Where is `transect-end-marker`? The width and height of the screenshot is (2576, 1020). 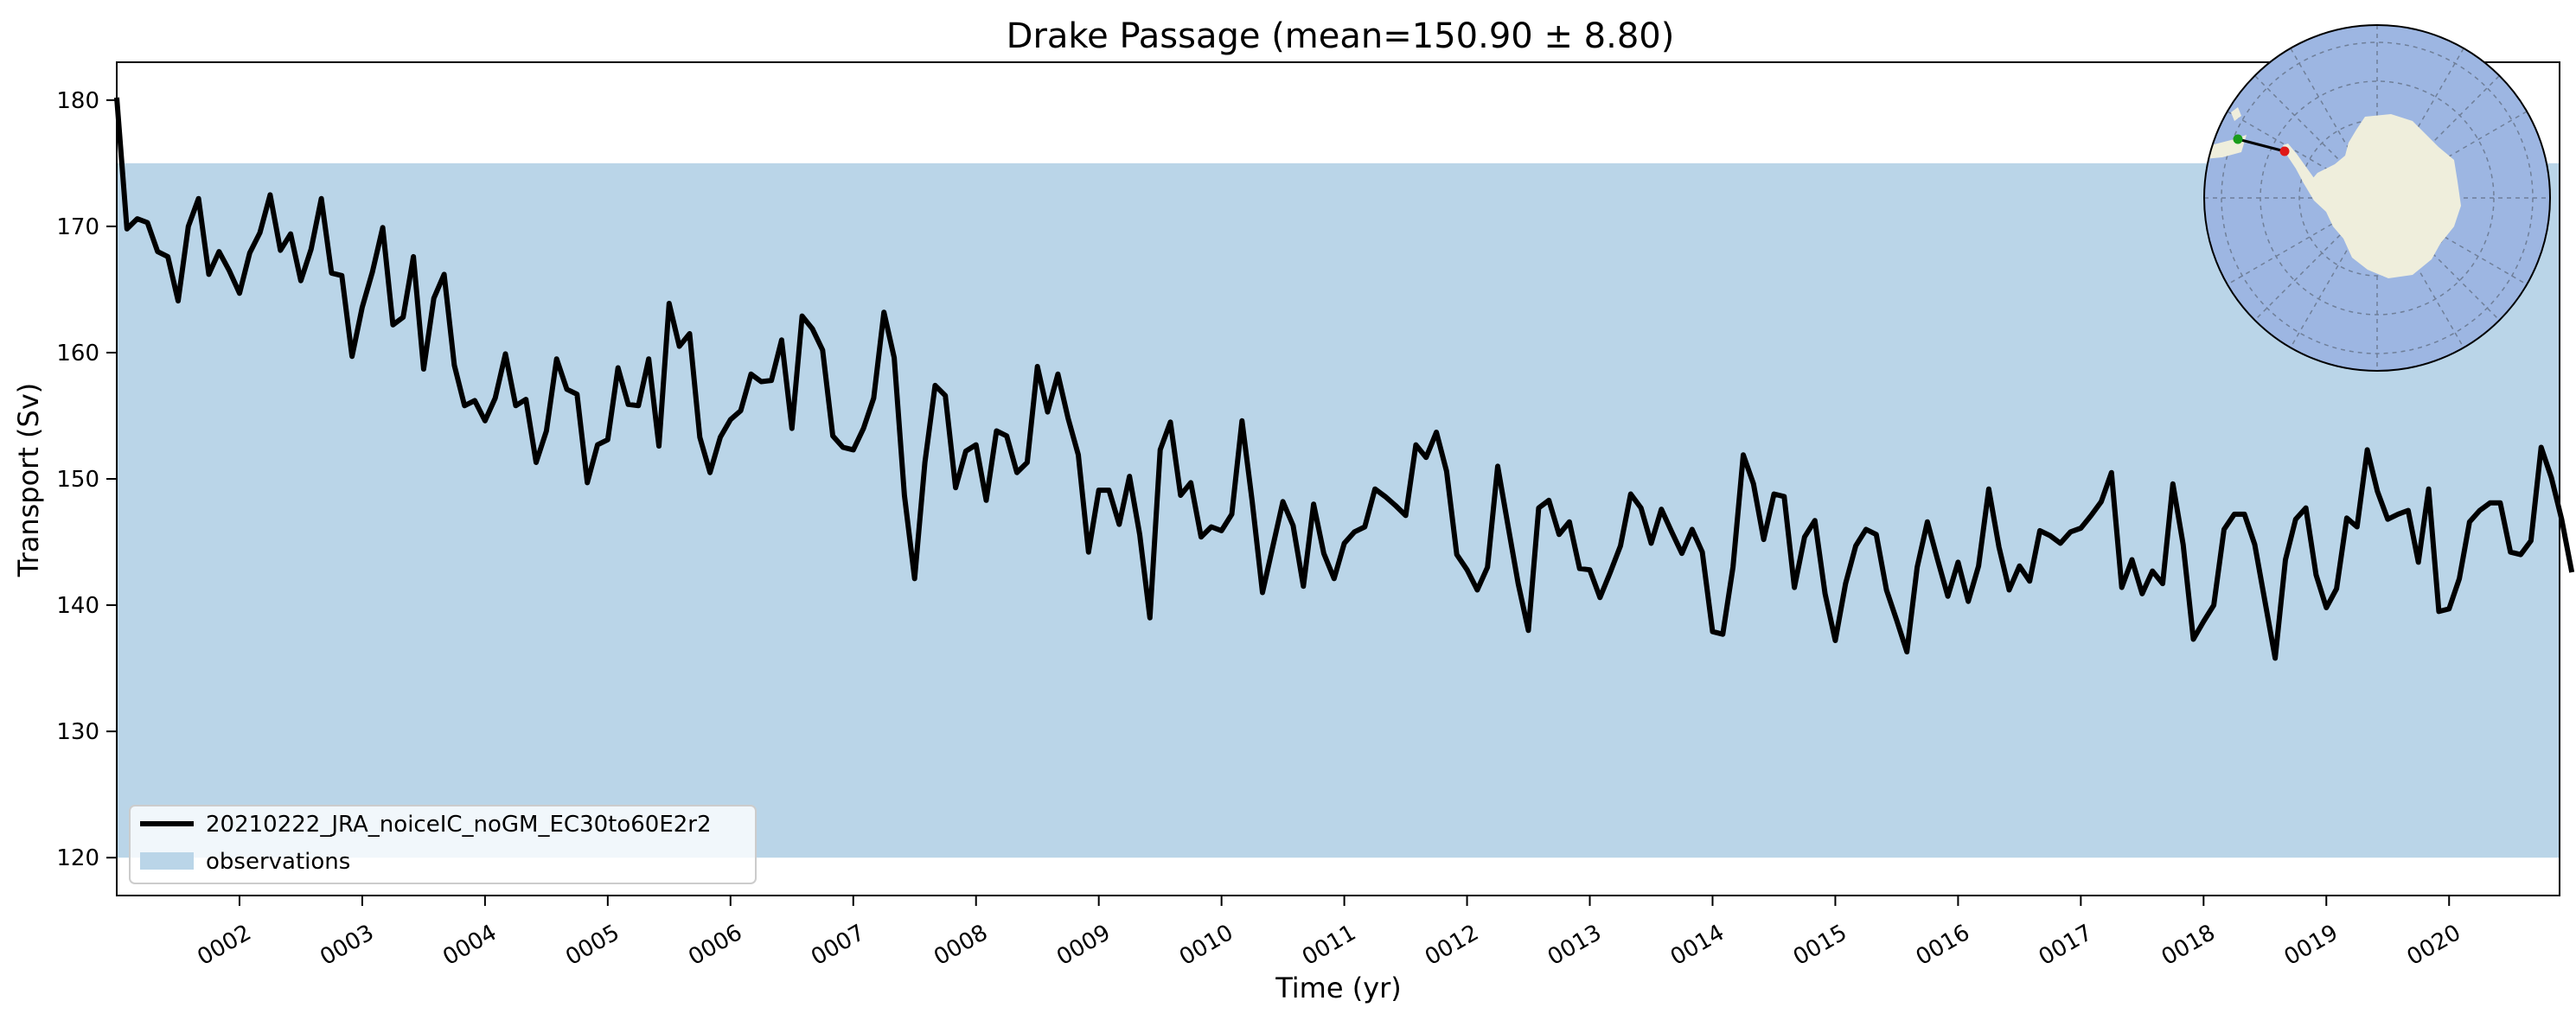
transect-end-marker is located at coordinates (2285, 151).